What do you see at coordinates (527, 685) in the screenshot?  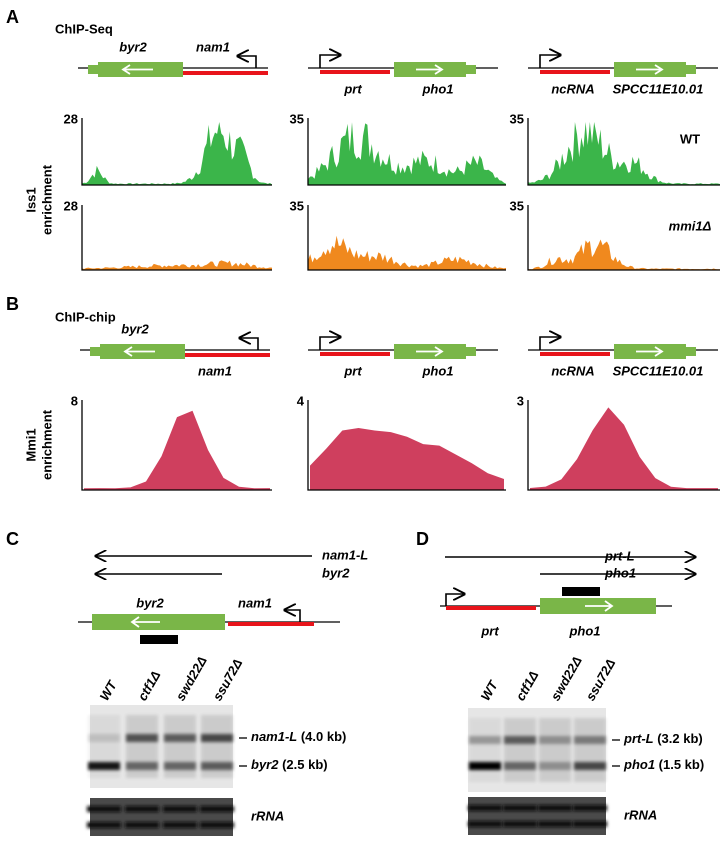 I see `lane-label: ctf1Δ` at bounding box center [527, 685].